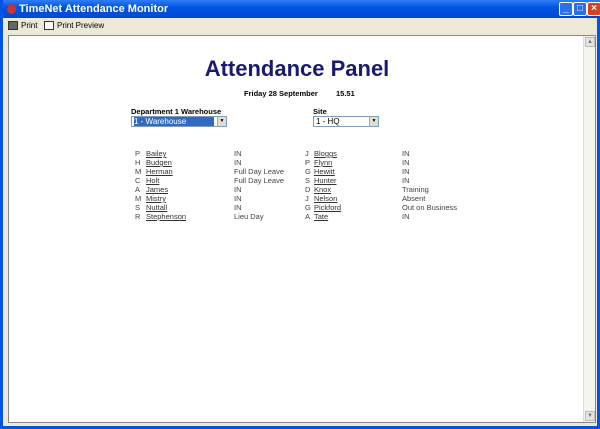 This screenshot has height=429, width=600. What do you see at coordinates (301, 9) in the screenshot?
I see `title-bar: TimeNet Attendance Monitor _ □ ×` at bounding box center [301, 9].